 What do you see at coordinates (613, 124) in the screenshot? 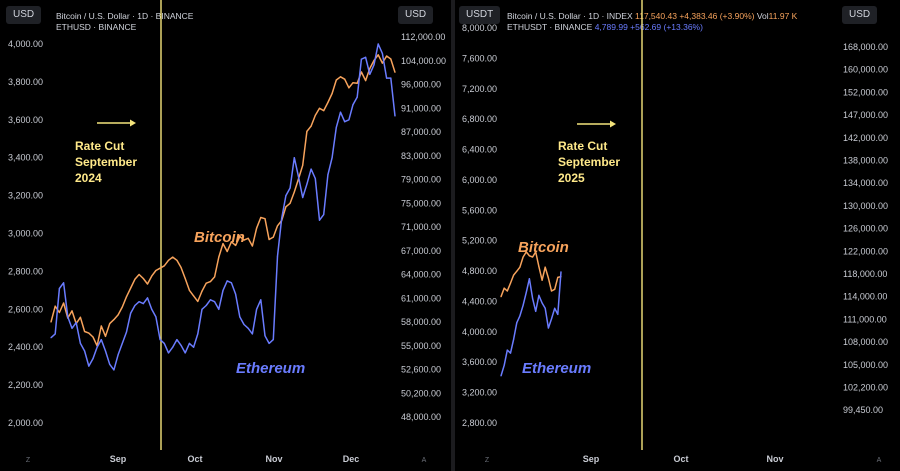
I see `annotation-arrow-head` at bounding box center [613, 124].